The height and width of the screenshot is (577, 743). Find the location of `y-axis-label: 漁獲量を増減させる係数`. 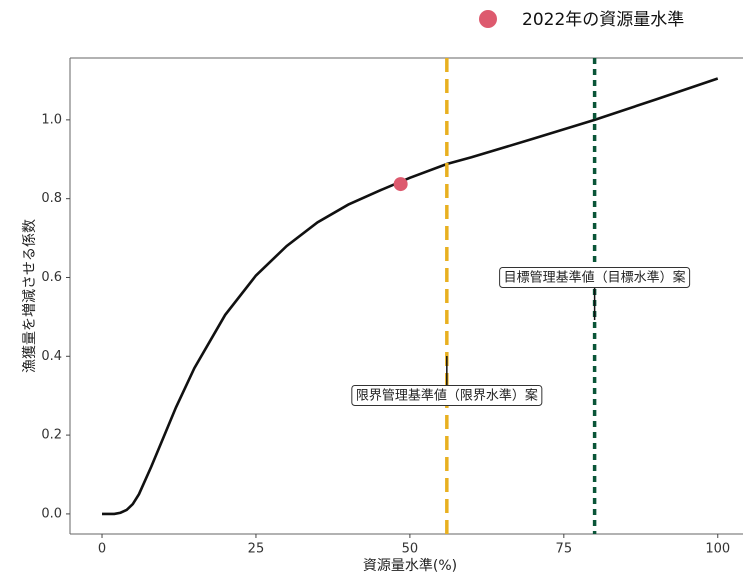

y-axis-label: 漁獲量を増減させる係数 is located at coordinates (29, 296).